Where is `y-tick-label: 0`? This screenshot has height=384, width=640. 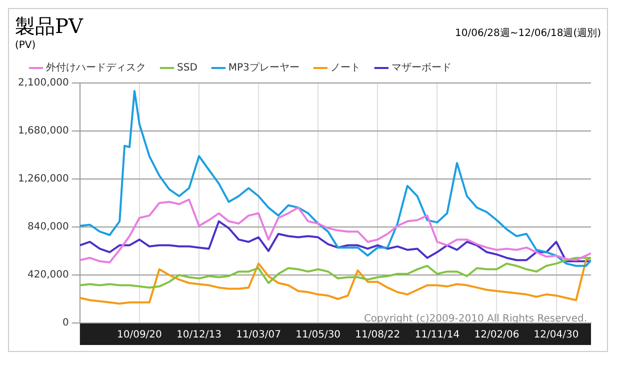 y-tick-label: 0 is located at coordinates (65, 323).